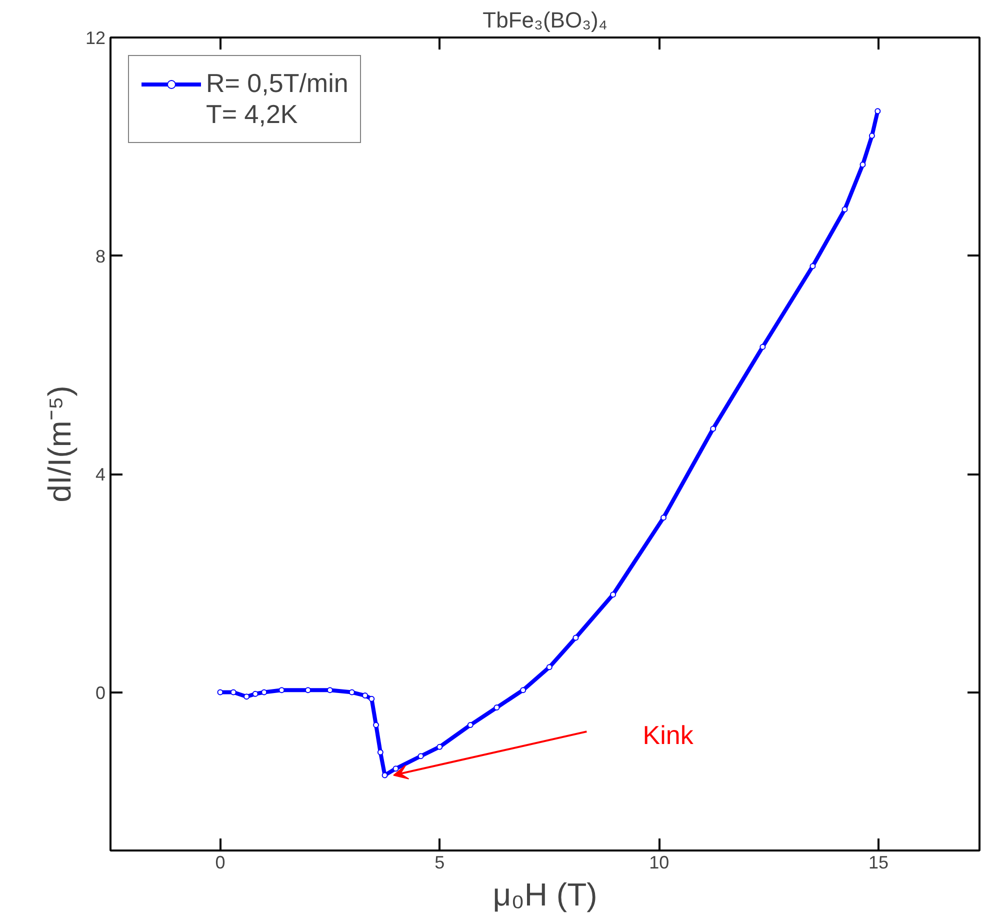  I want to click on legend-label: R= 0,5T/min, so click(277, 83).